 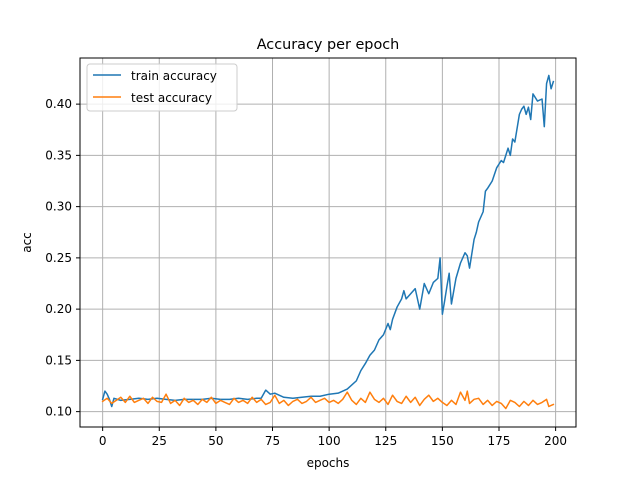 What do you see at coordinates (58, 207) in the screenshot?
I see `y-tick-label: 0.30` at bounding box center [58, 207].